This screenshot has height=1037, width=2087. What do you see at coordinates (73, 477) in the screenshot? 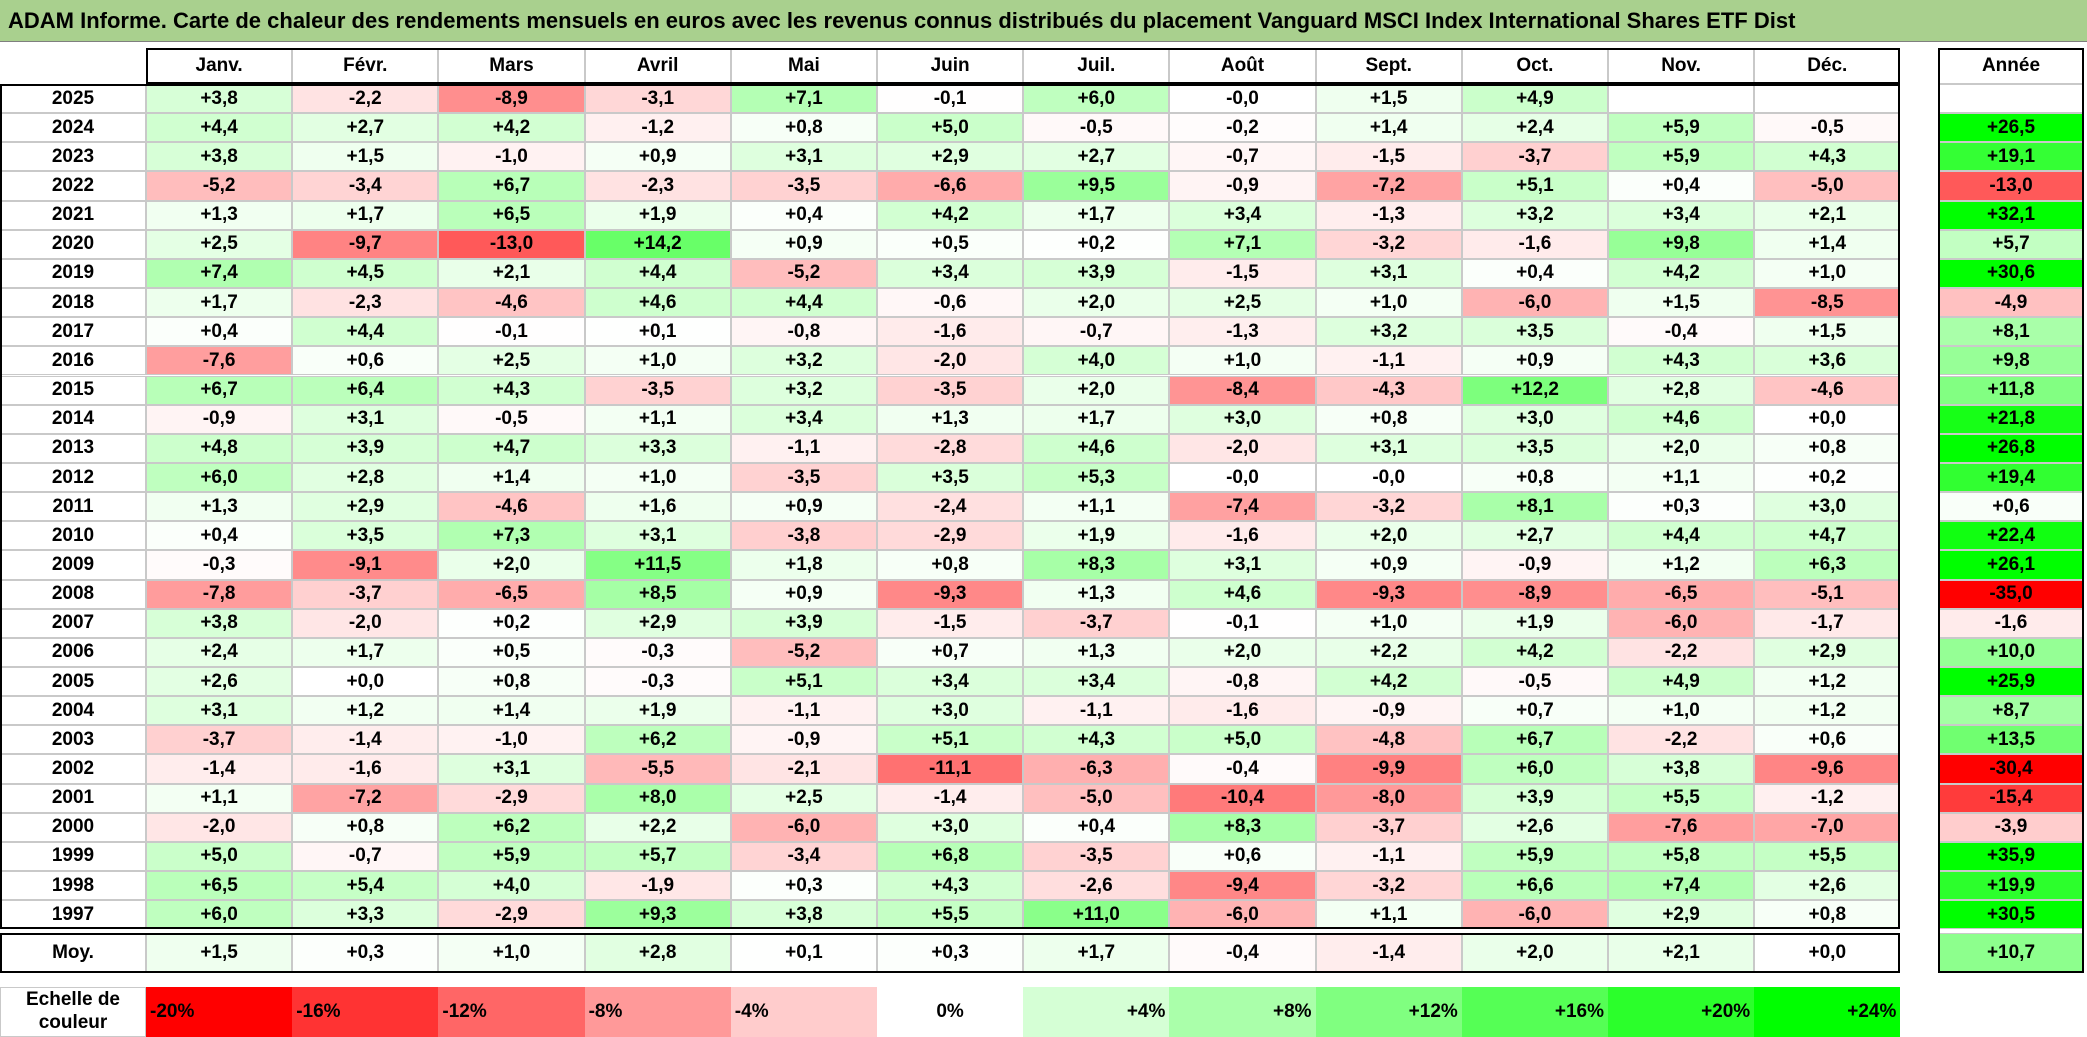
I see `row-header: 2012` at bounding box center [73, 477].